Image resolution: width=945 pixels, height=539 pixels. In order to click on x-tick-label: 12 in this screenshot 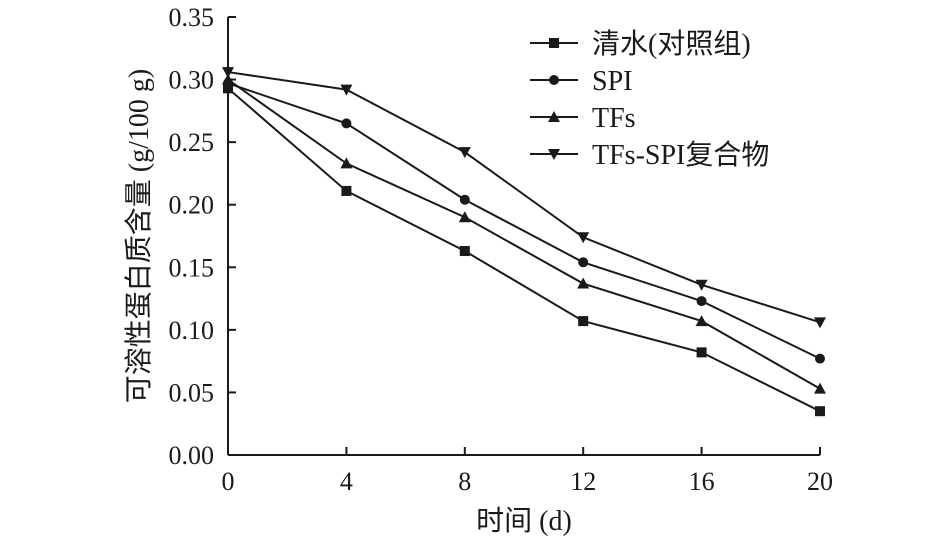, I will do `click(583, 481)`.